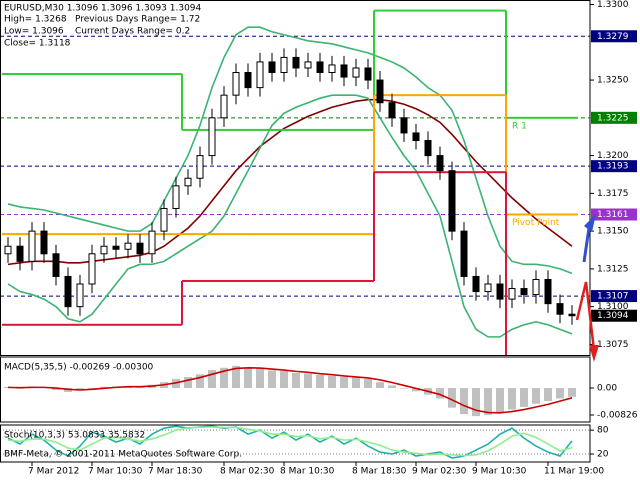  I want to click on price-label-box, so click(614, 315).